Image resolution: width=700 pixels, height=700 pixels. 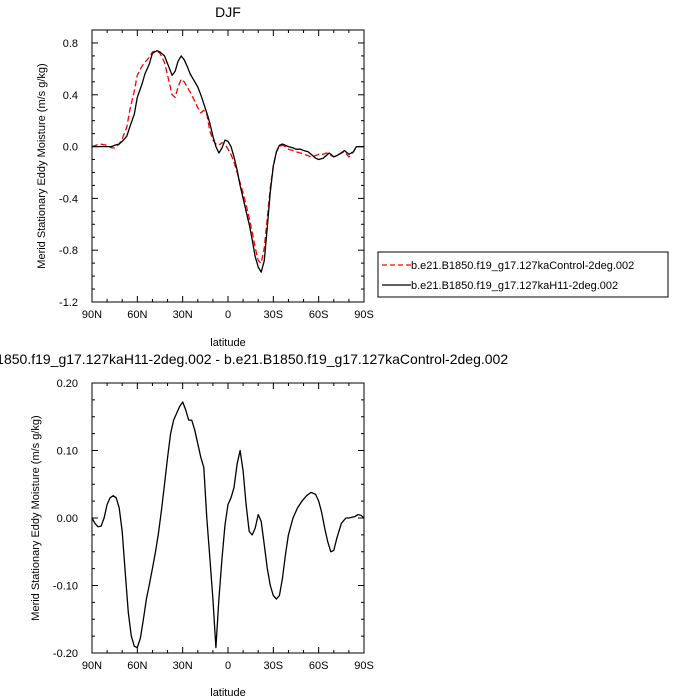 What do you see at coordinates (67, 384) in the screenshot?
I see `y-tick-label: 0.20` at bounding box center [67, 384].